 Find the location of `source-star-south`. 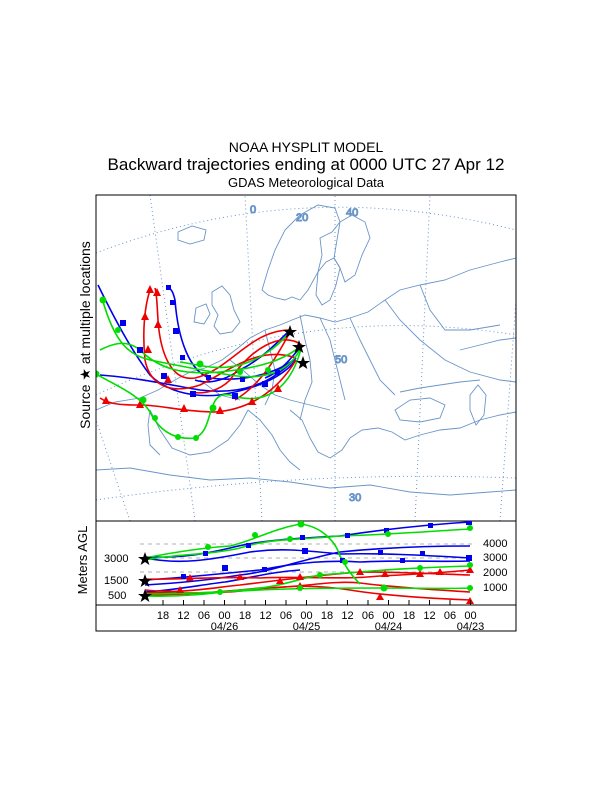

source-star-south is located at coordinates (303, 362).